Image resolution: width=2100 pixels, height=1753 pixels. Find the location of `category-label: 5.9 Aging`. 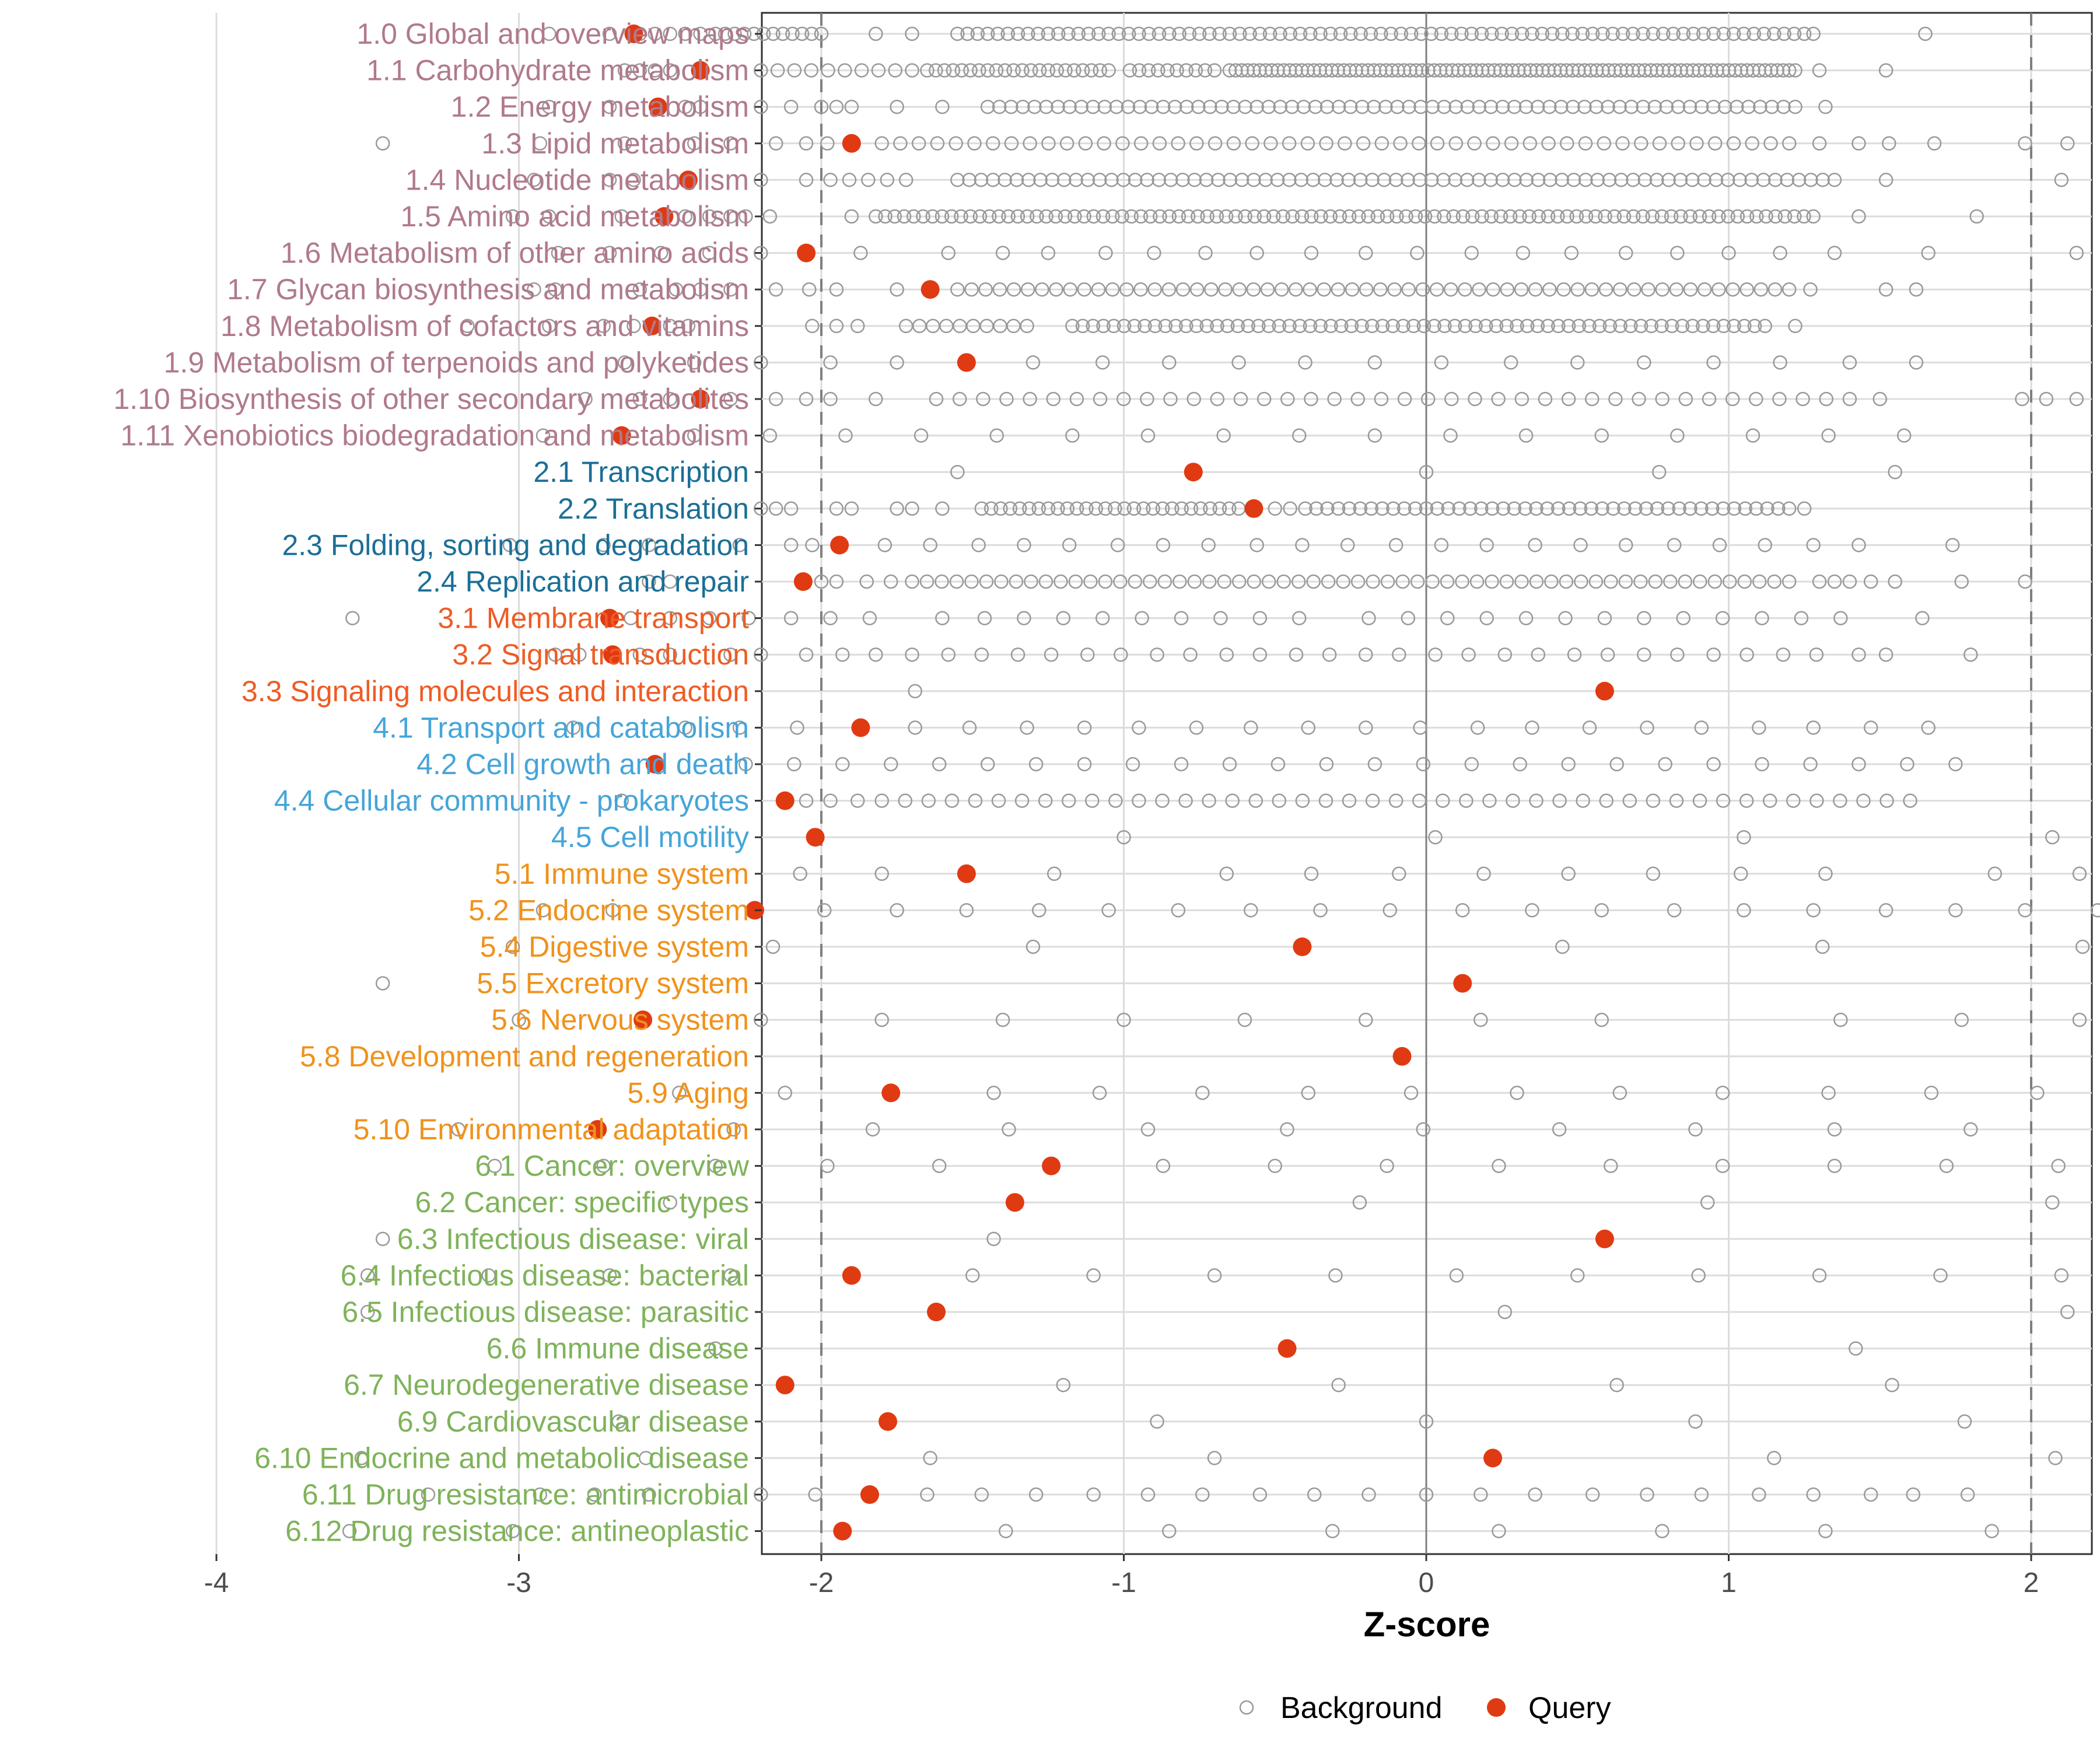

category-label: 5.9 Aging is located at coordinates (688, 1092).